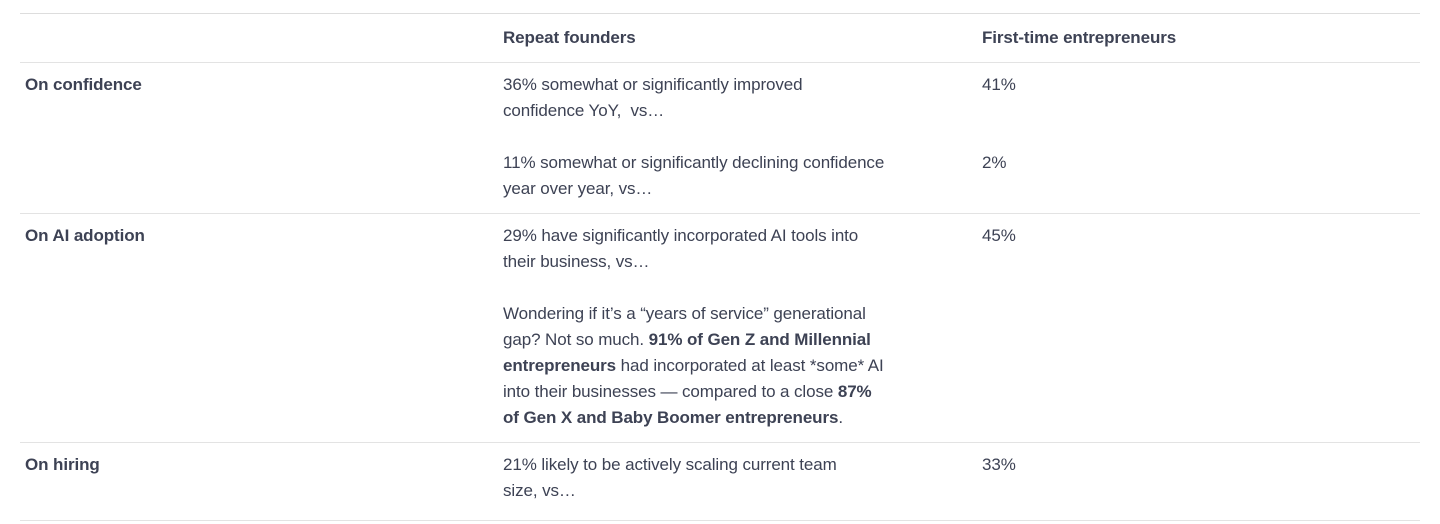  What do you see at coordinates (62, 464) in the screenshot?
I see `row-label: On hiring` at bounding box center [62, 464].